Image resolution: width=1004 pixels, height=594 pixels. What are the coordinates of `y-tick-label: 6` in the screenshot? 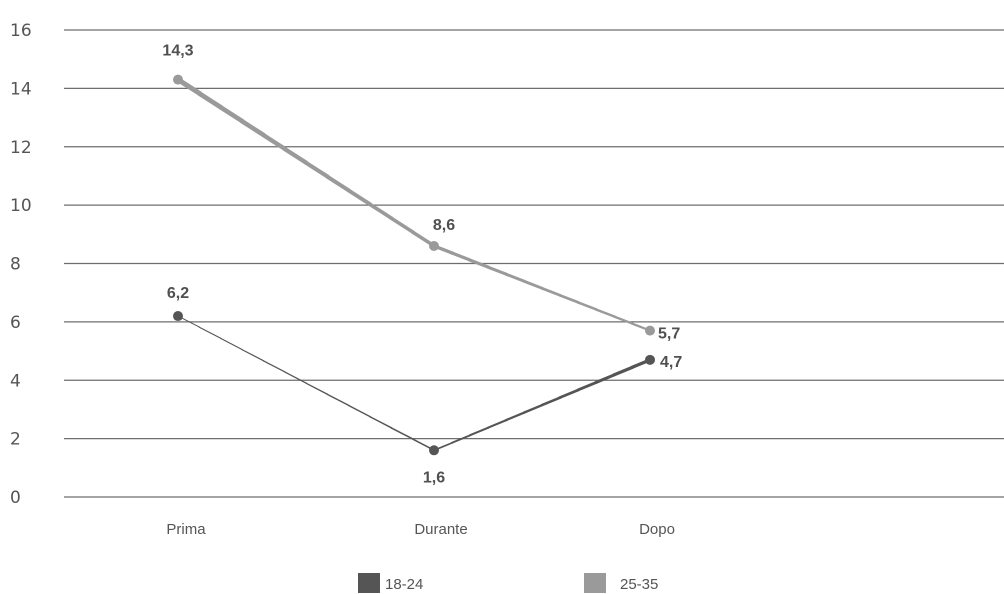 It's located at (15, 323).